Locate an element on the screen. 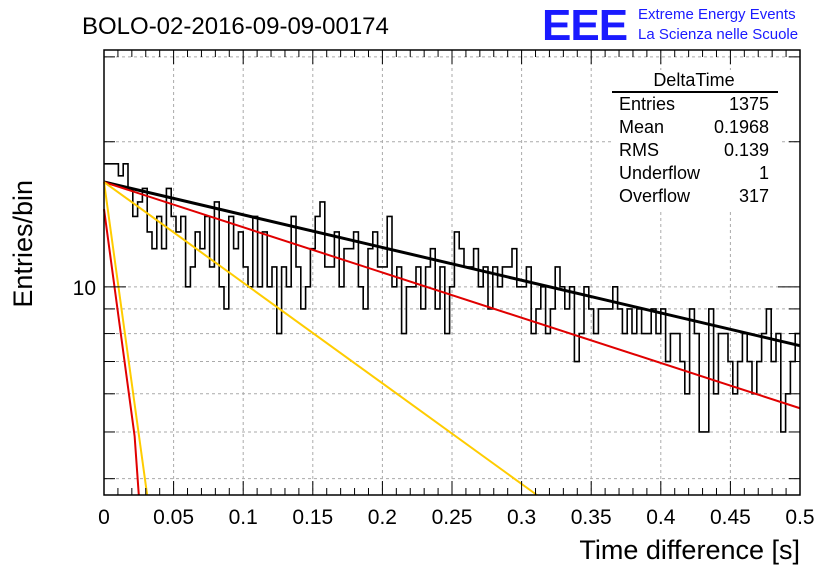 Image resolution: width=836 pixels, height=572 pixels. x-tick-label: 0.4 is located at coordinates (661, 517).